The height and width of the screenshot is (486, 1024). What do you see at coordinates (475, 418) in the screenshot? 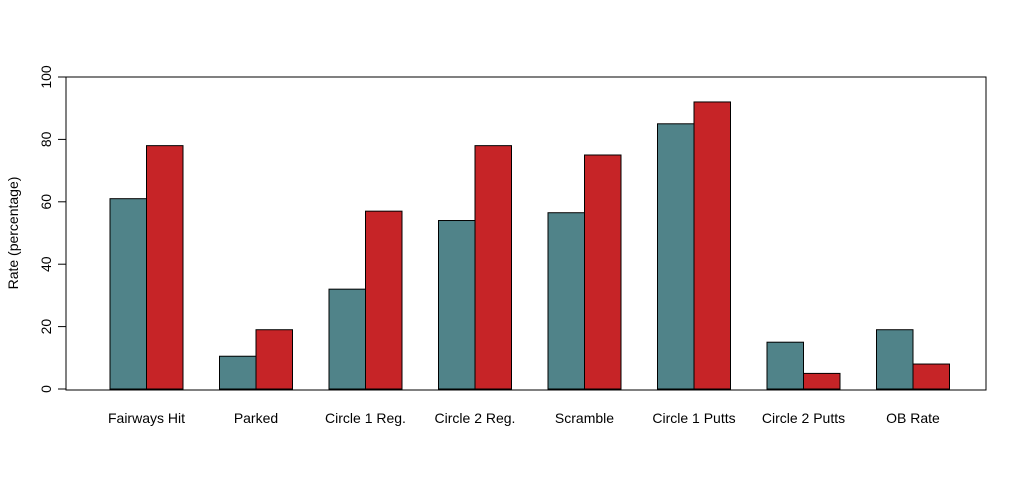
I see `category-label: Circle 2 Reg.` at bounding box center [475, 418].